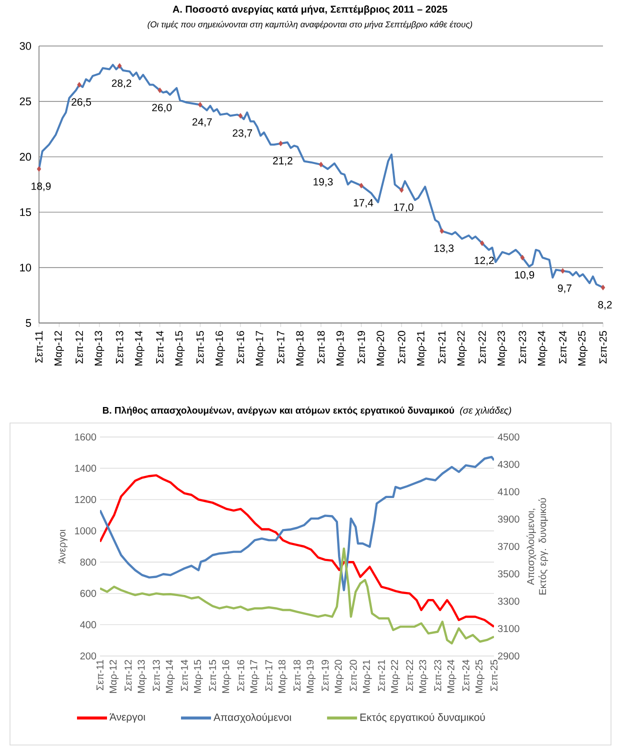 Image resolution: width=621 pixels, height=752 pixels. What do you see at coordinates (404, 208) in the screenshot?
I see `data-label: 17,0` at bounding box center [404, 208].